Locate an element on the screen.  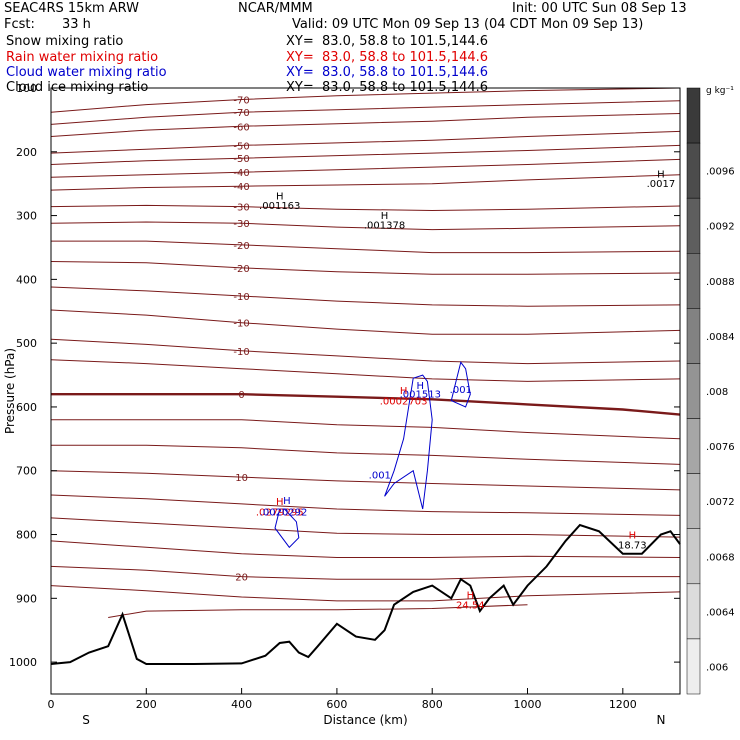
annotation-14: .0279295 is located at coordinates (280, 512).